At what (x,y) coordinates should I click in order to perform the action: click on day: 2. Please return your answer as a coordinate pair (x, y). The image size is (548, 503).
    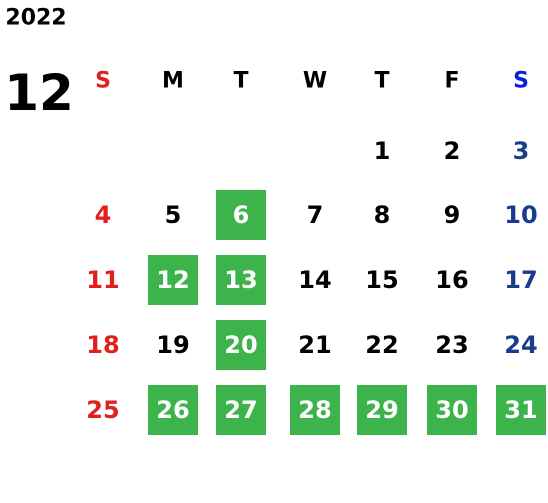
    Looking at the image, I should click on (452, 151).